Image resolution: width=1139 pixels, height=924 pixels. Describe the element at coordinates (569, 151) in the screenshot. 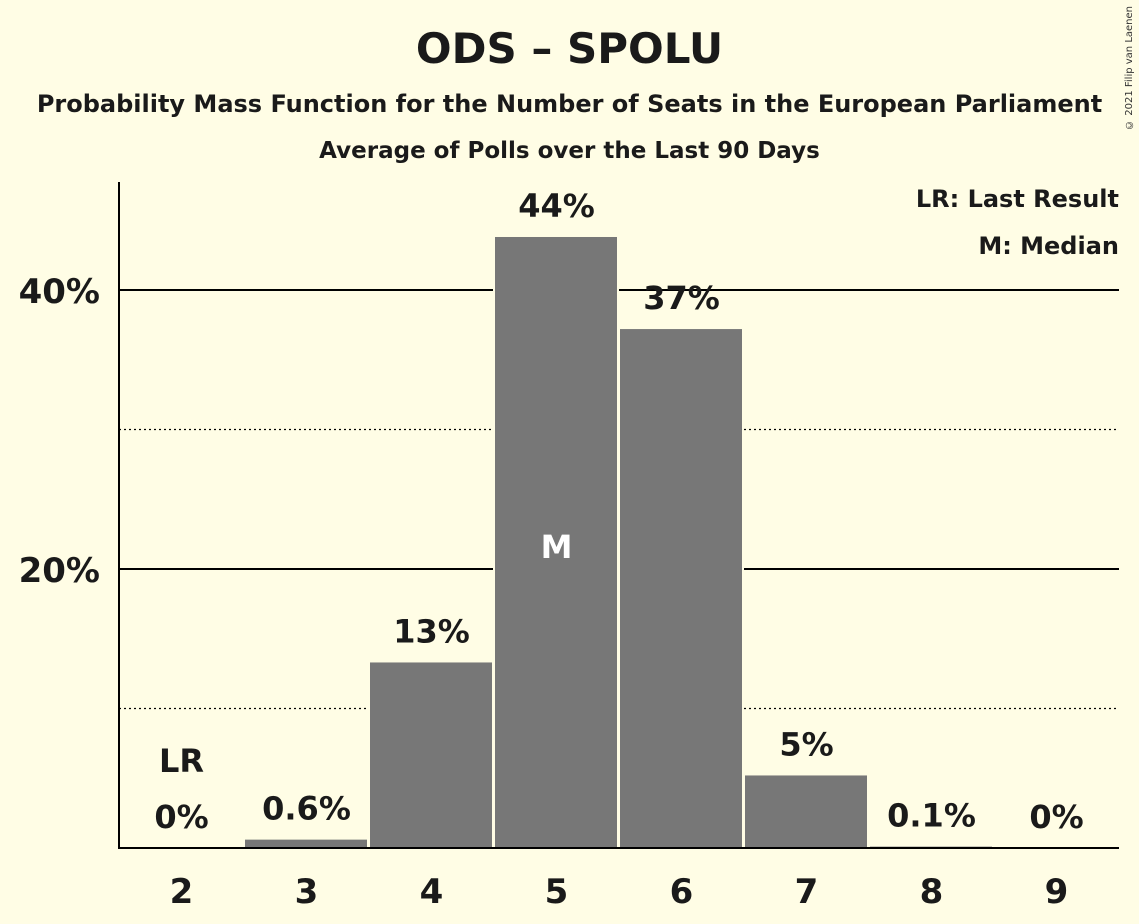

I see `chart-subtitle-period: Average of Polls over the Last 90 Days` at that location.